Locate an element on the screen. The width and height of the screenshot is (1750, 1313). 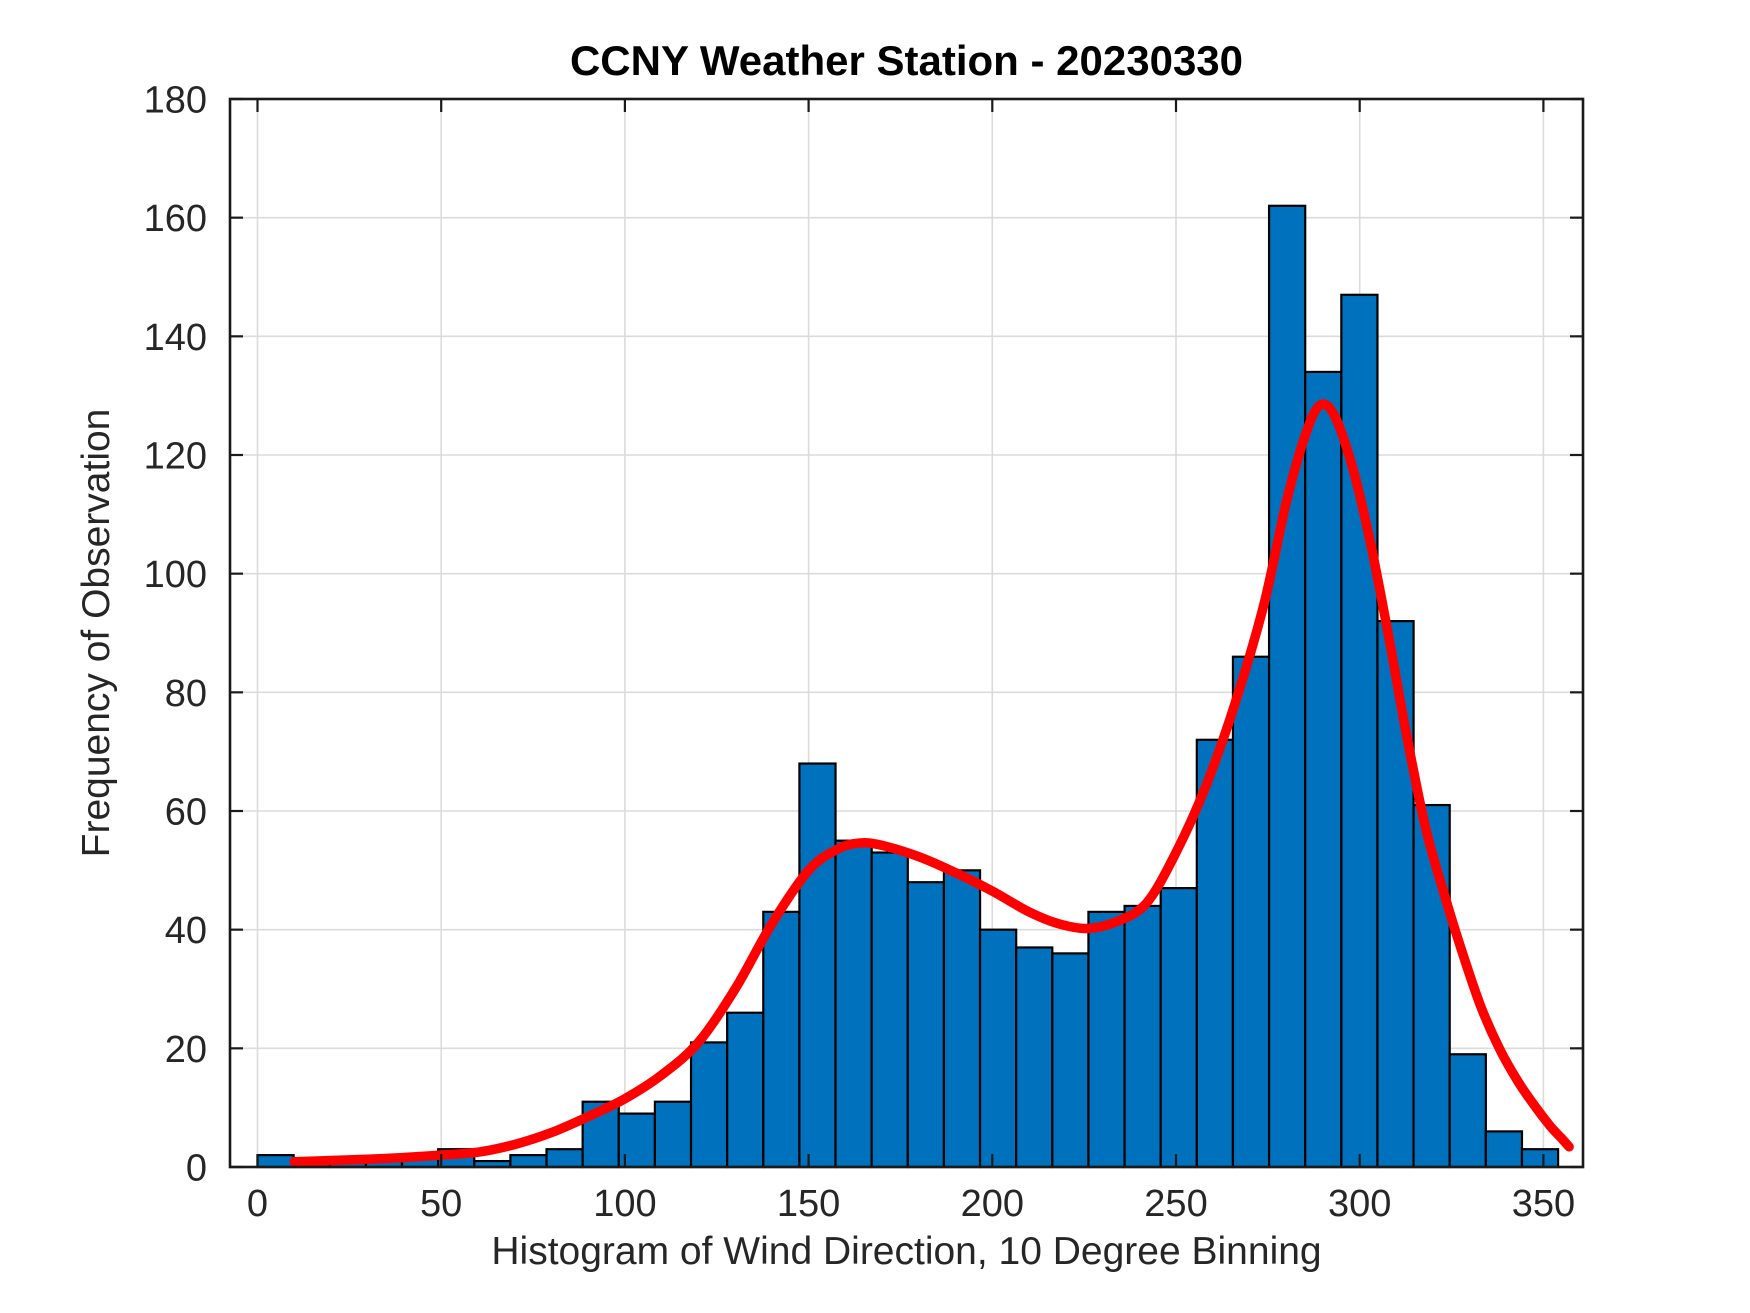
x-tick-label: 300 is located at coordinates (1359, 1204).